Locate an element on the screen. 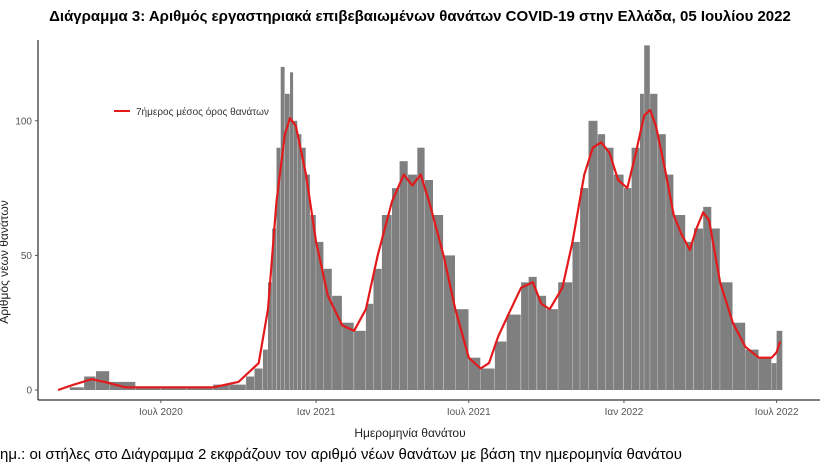 Image resolution: width=840 pixels, height=476 pixels. y-tick-label: 100 is located at coordinates (23, 121).